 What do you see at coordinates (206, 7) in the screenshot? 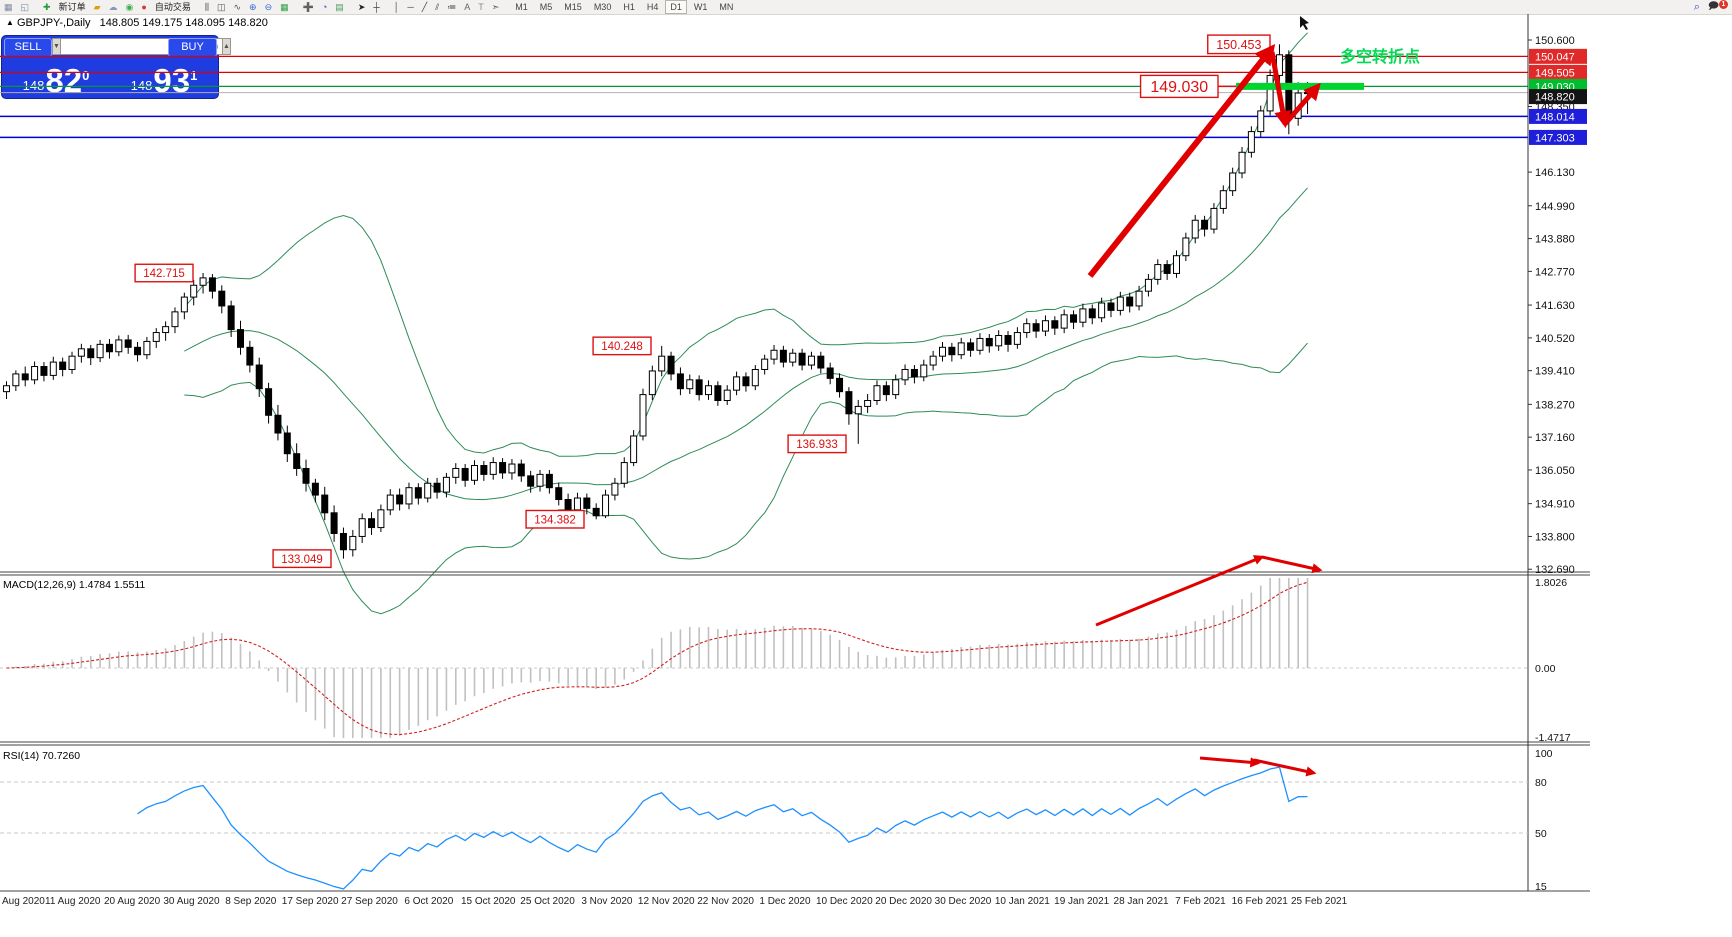
I see `bar-chart-icon: ⫼` at bounding box center [206, 7].